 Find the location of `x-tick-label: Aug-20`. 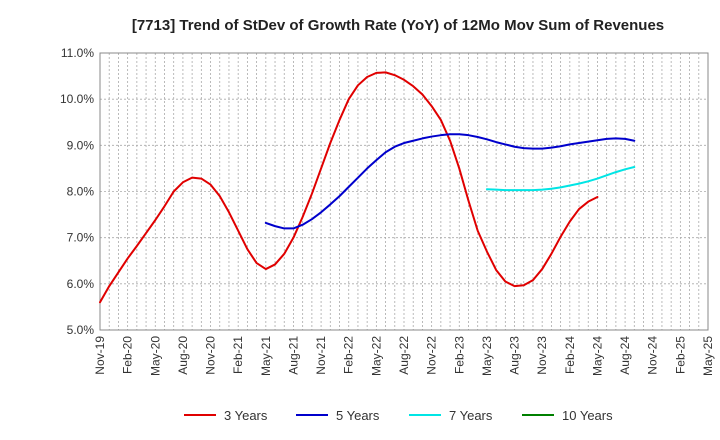

x-tick-label: Aug-20 is located at coordinates (183, 355).